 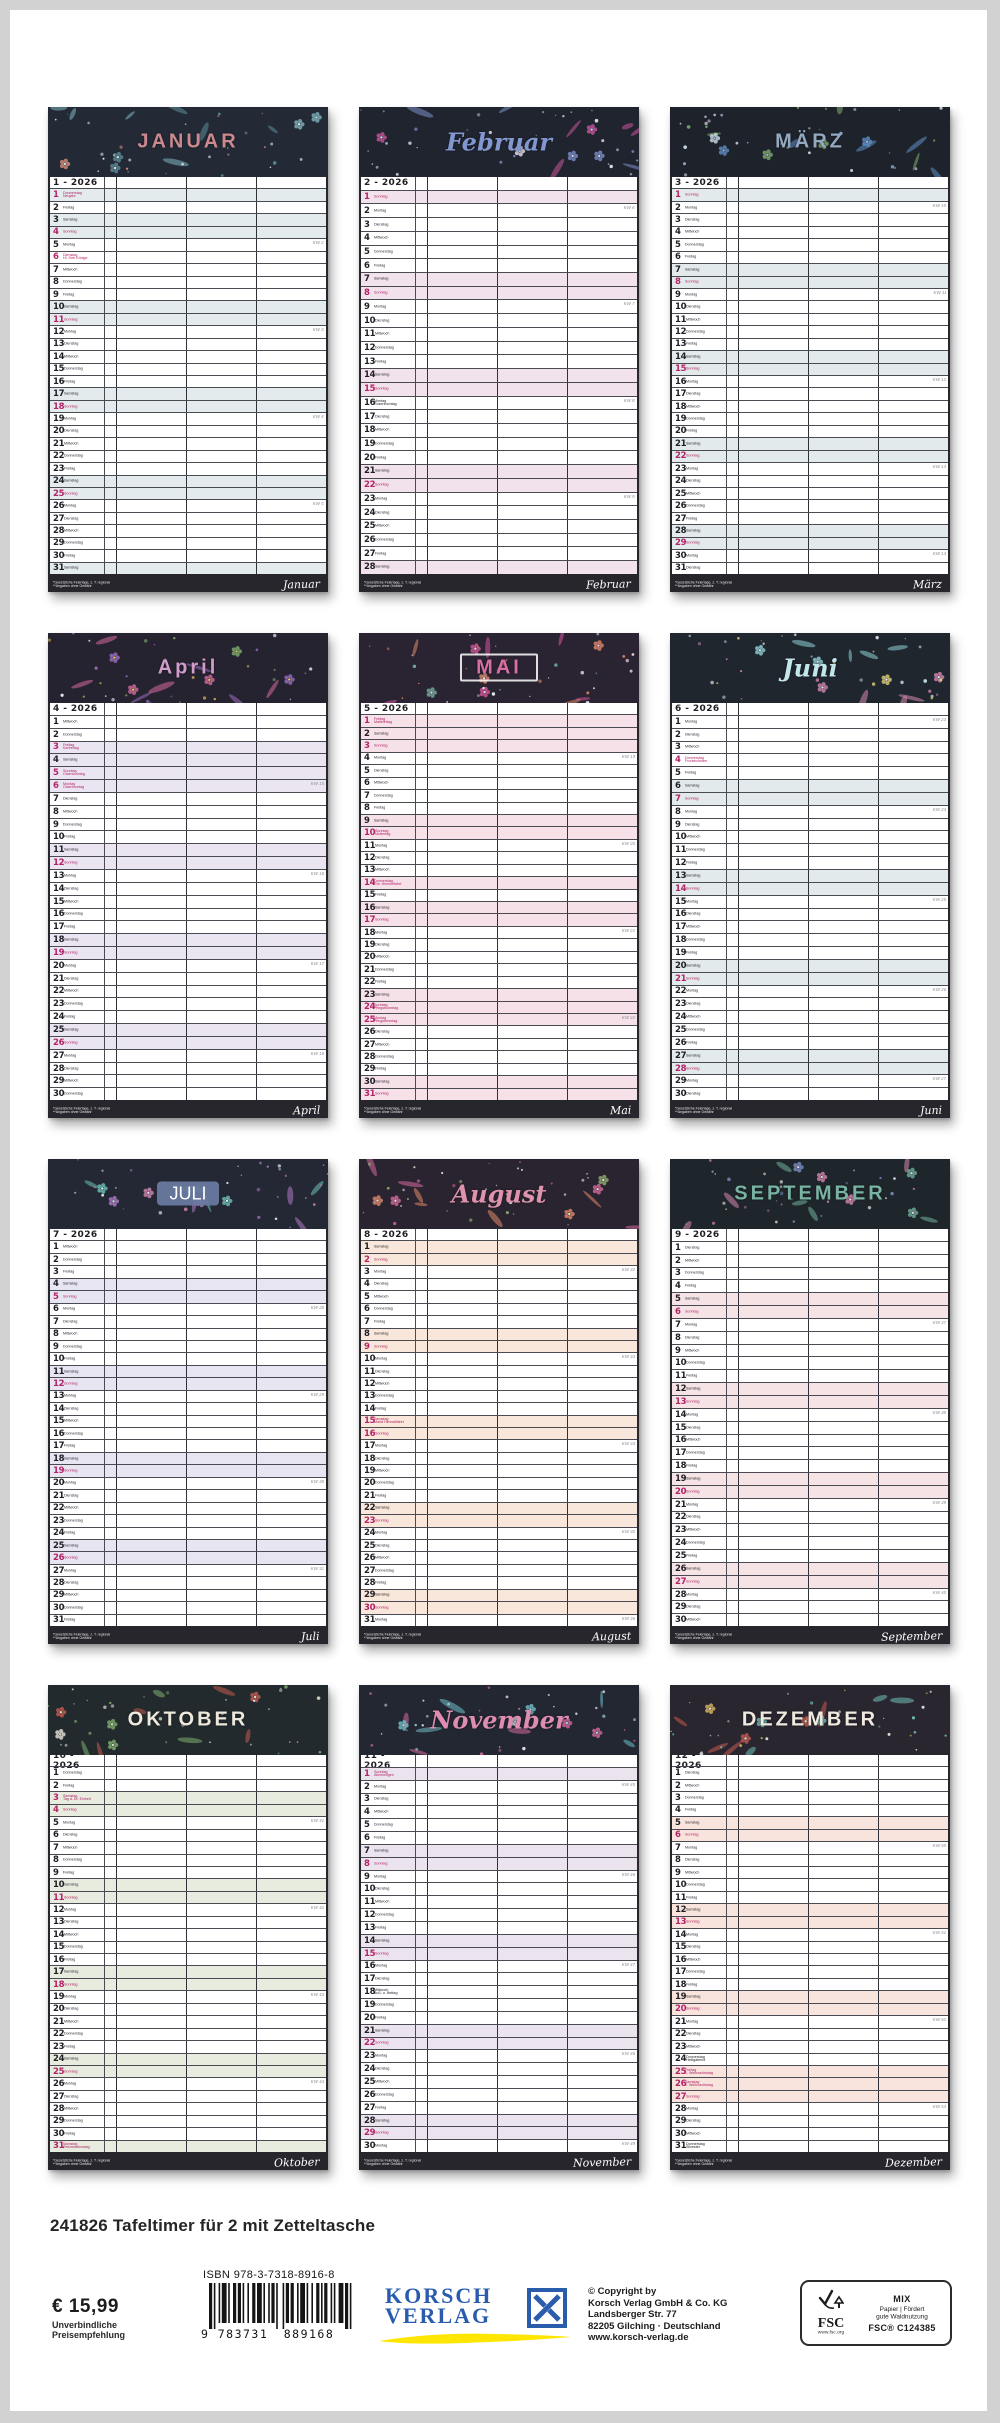 I want to click on day-row: 6 Donnerstag, so click(x=499, y=1309).